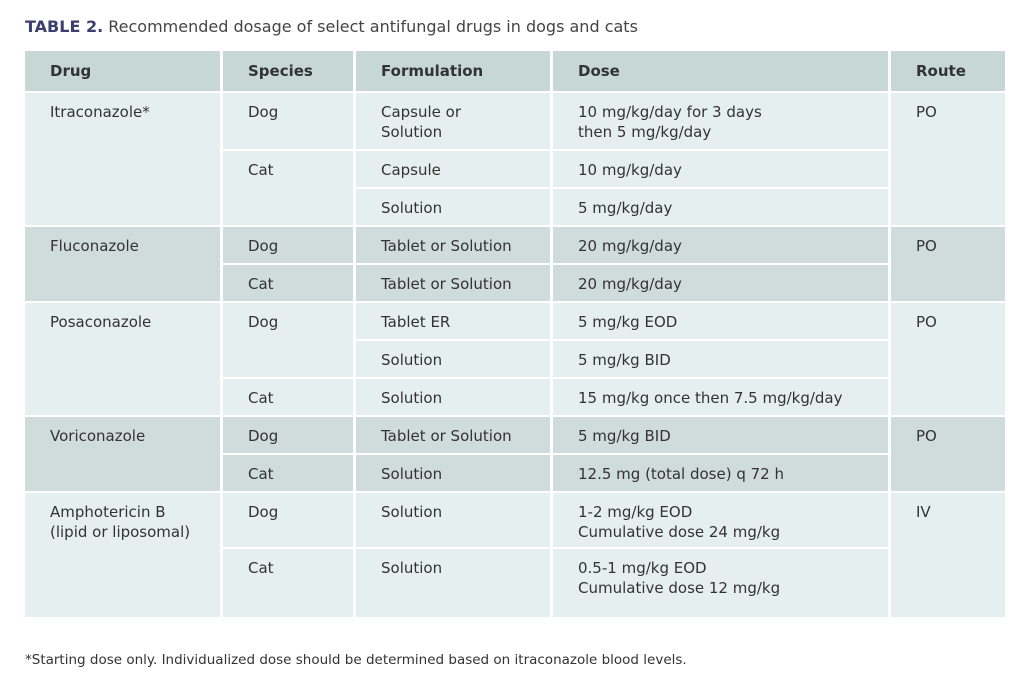  Describe the element at coordinates (948, 555) in the screenshot. I see `route-cell: IV` at that location.